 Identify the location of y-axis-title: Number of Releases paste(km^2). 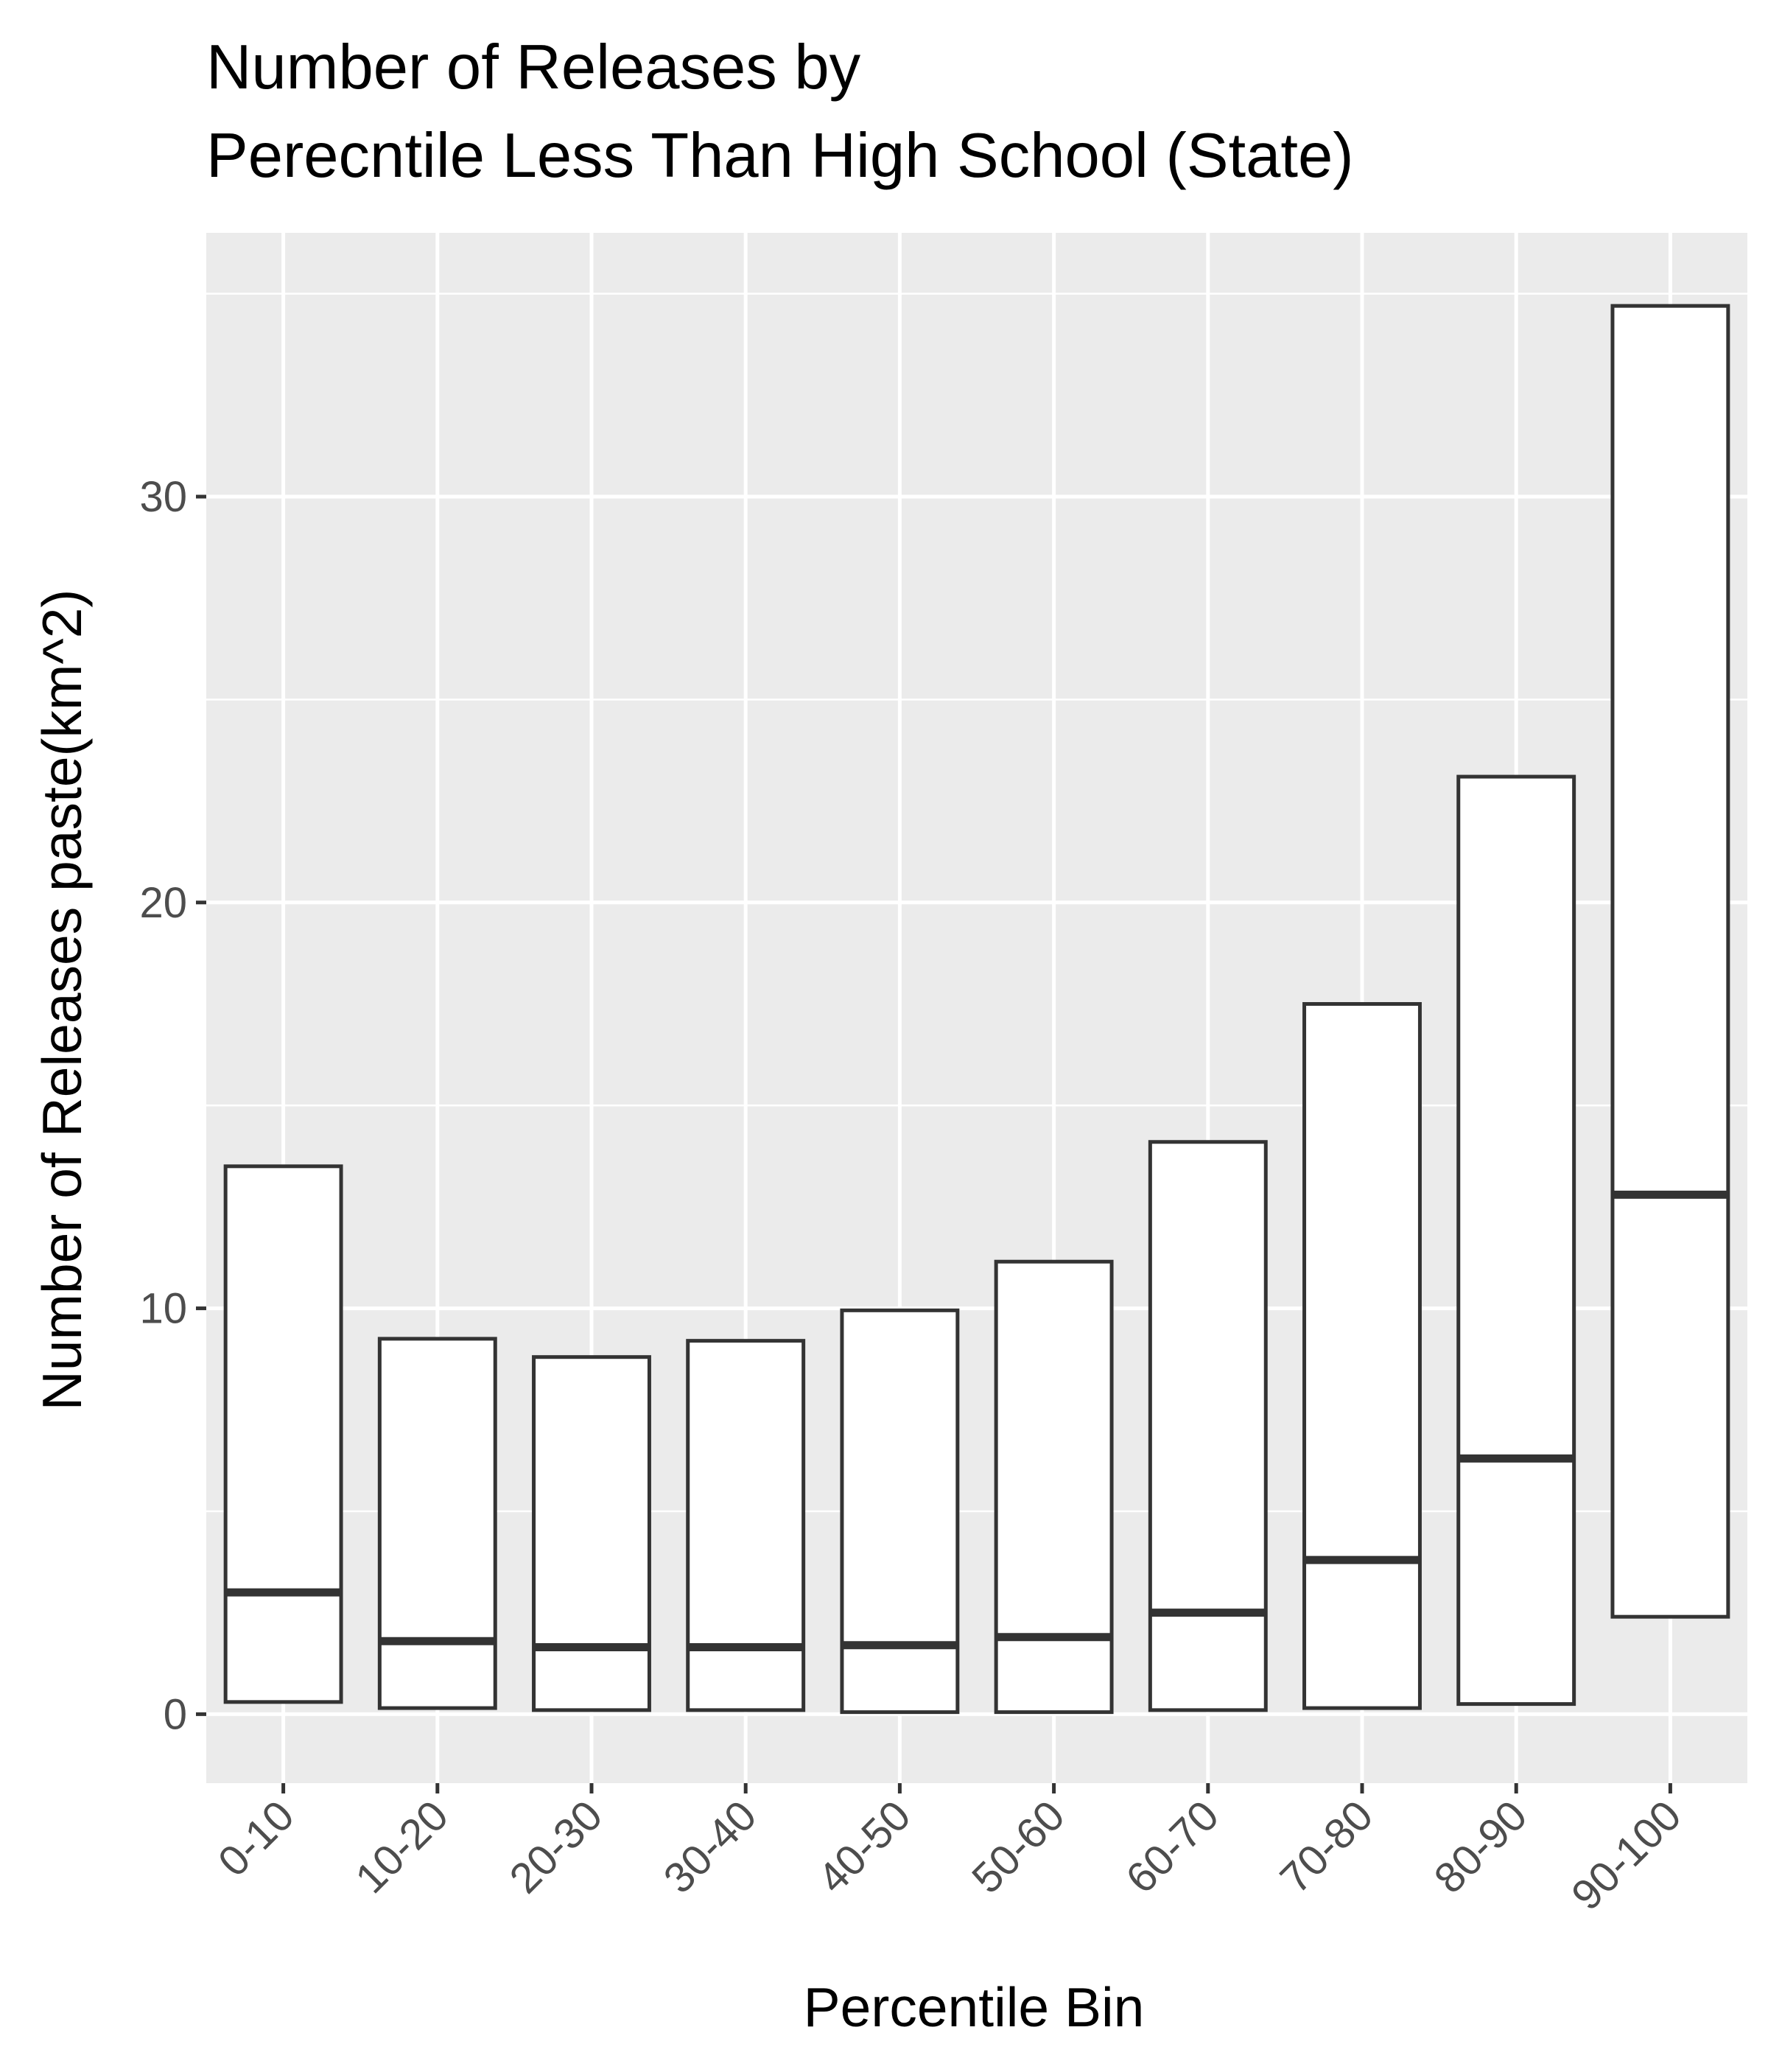
(62, 1000).